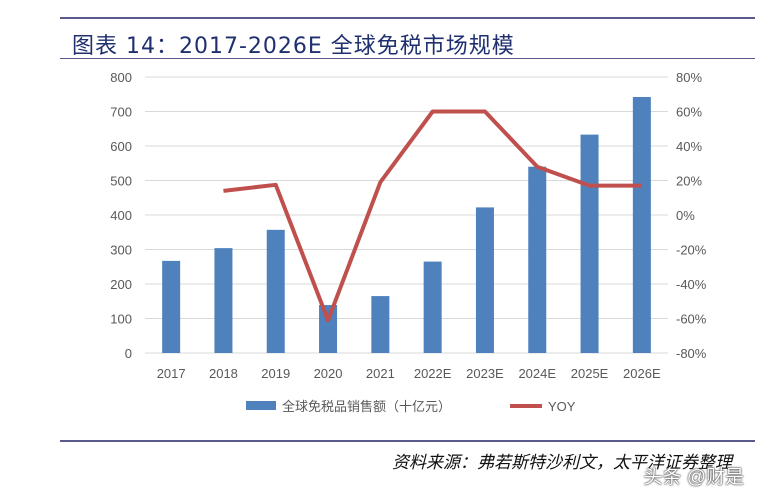 Image resolution: width=762 pixels, height=494 pixels. I want to click on x-tick-label: 2020, so click(328, 373).